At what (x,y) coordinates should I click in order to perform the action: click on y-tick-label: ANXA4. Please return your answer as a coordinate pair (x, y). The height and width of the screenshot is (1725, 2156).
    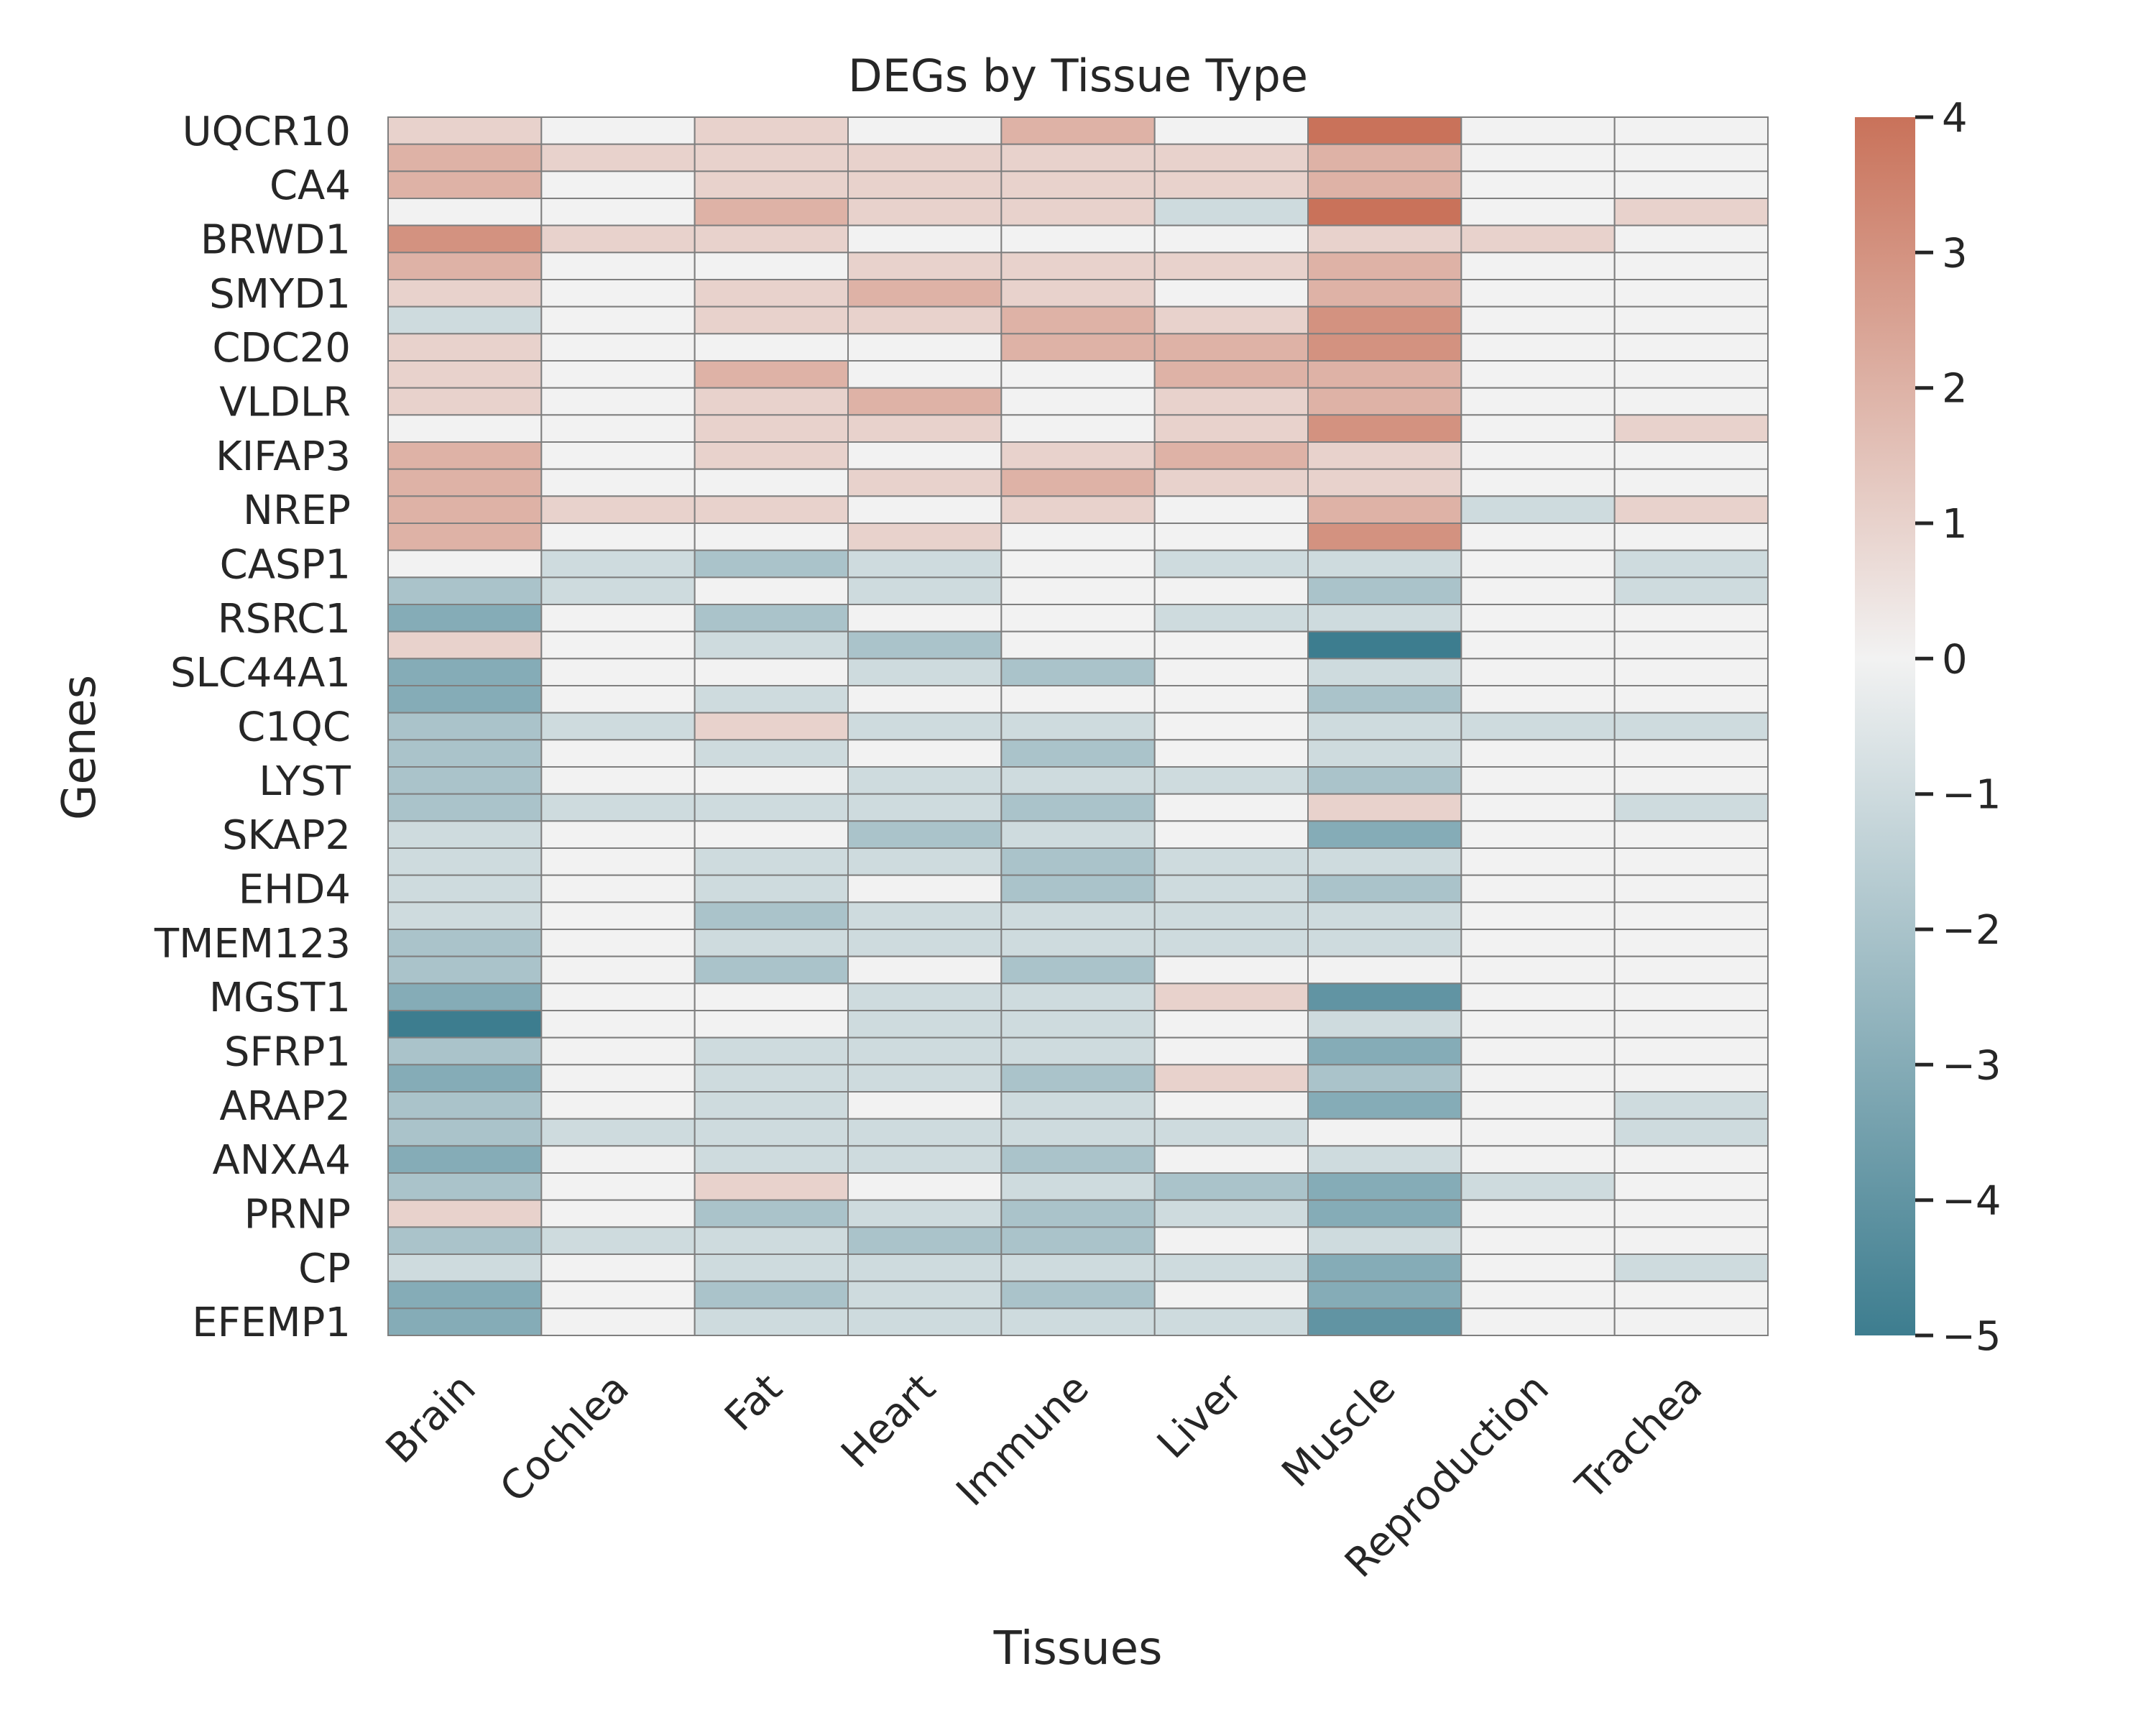
    Looking at the image, I should click on (282, 1160).